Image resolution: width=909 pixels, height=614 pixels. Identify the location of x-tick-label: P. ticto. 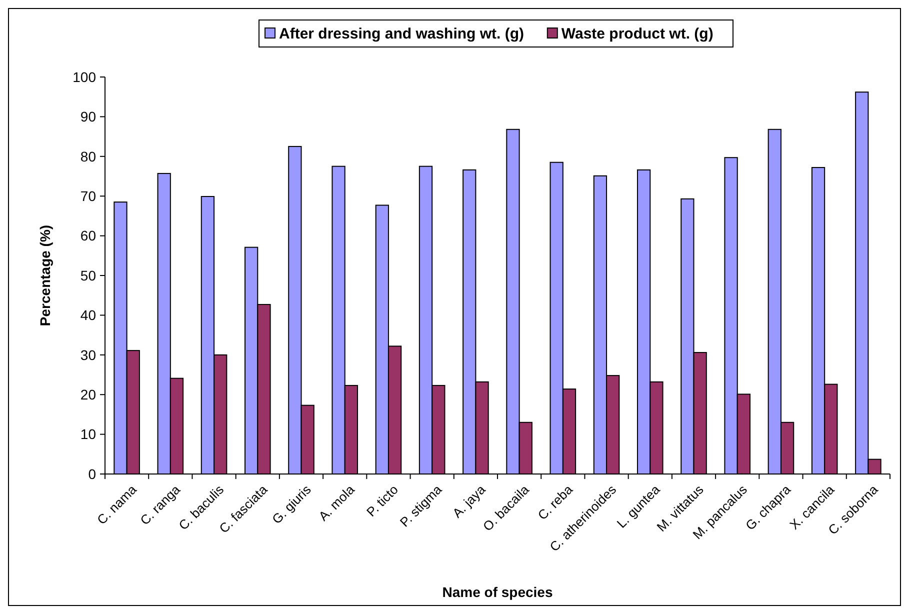
(383, 501).